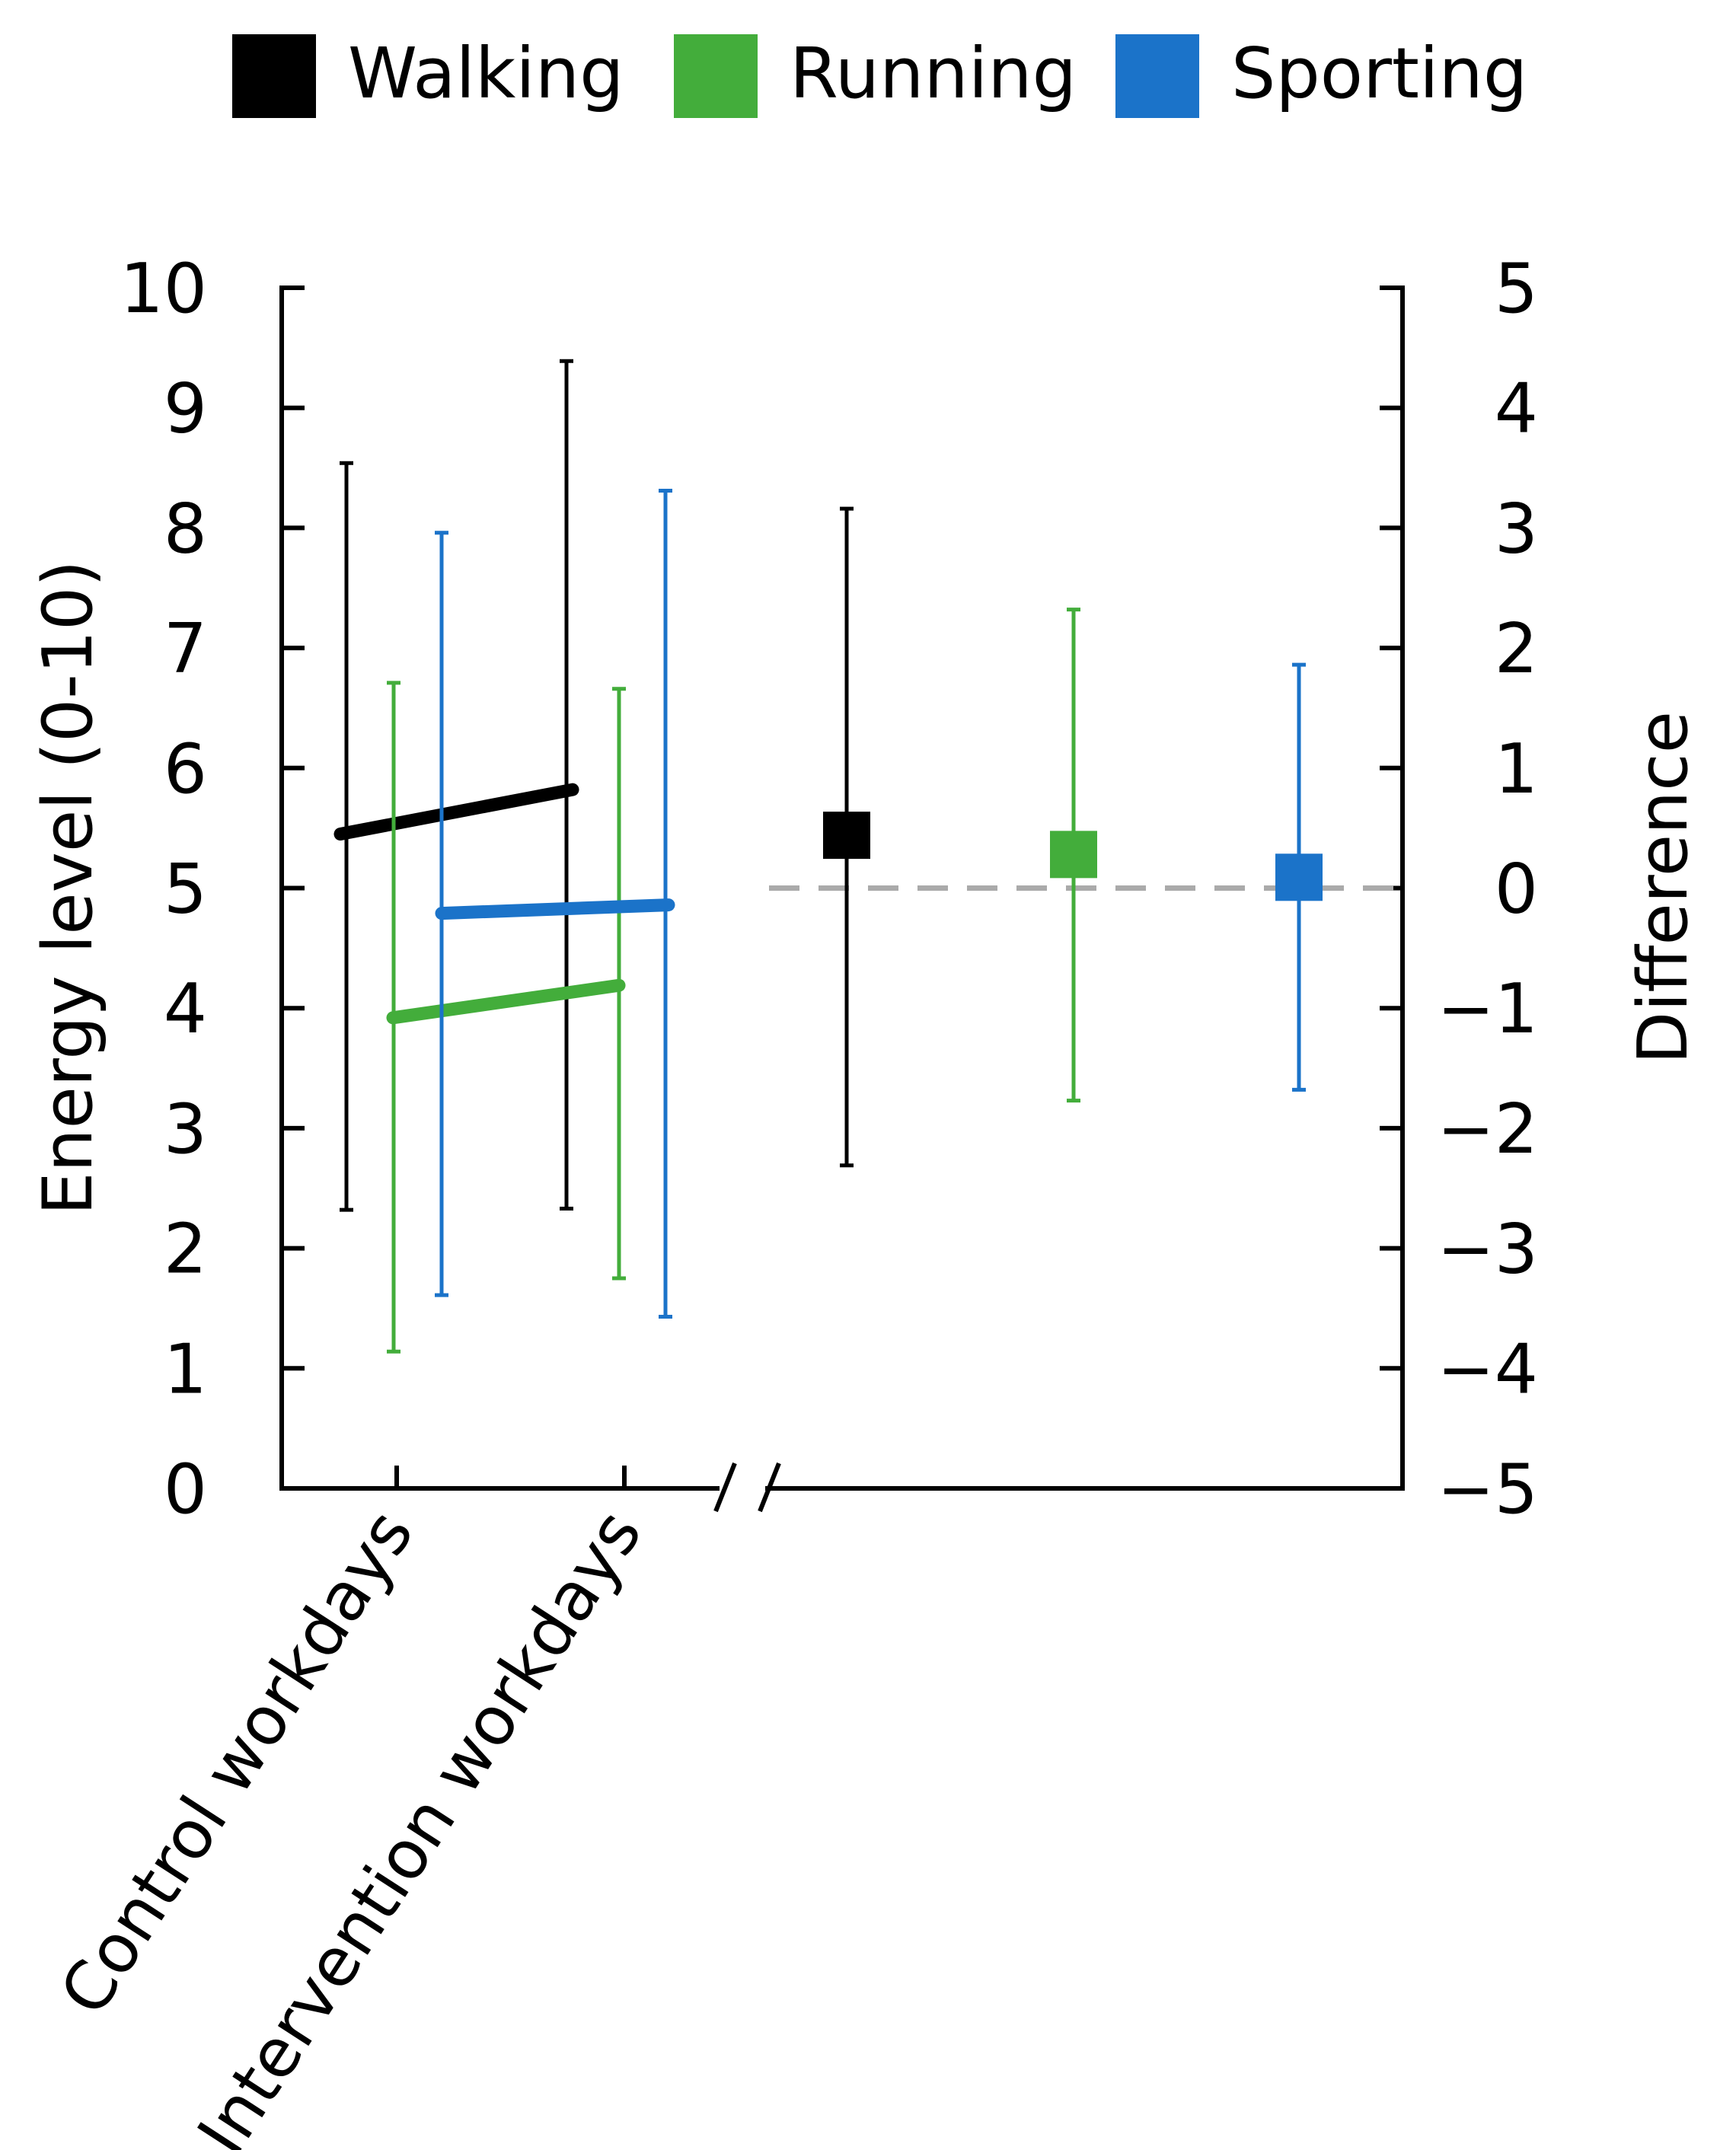 This screenshot has height=2150, width=1736. What do you see at coordinates (846, 836) in the screenshot?
I see `difference-marker-walking` at bounding box center [846, 836].